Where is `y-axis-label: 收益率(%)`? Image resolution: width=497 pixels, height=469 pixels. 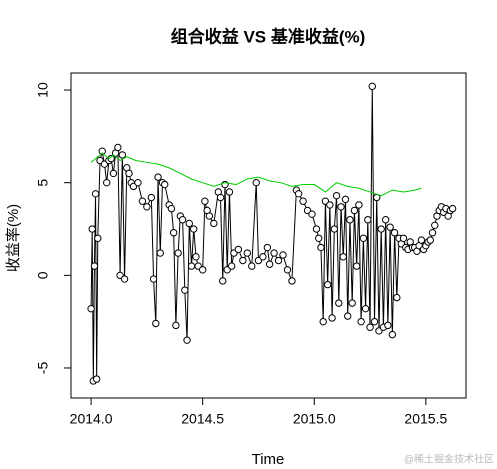 y-axis-label: 收益率(%) is located at coordinates (13, 238).